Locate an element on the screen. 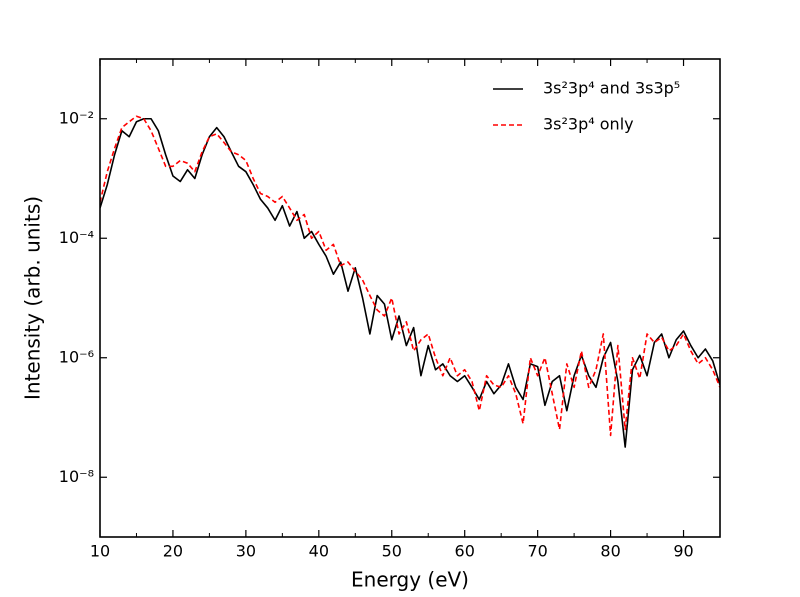 This screenshot has width=800, height=597. x-tick-label: 10 is located at coordinates (100, 551).